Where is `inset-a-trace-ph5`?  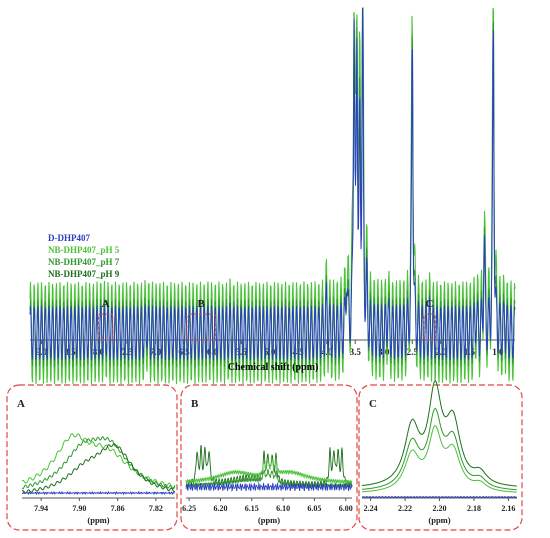
inset-a-trace-ph5 is located at coordinates (98, 461).